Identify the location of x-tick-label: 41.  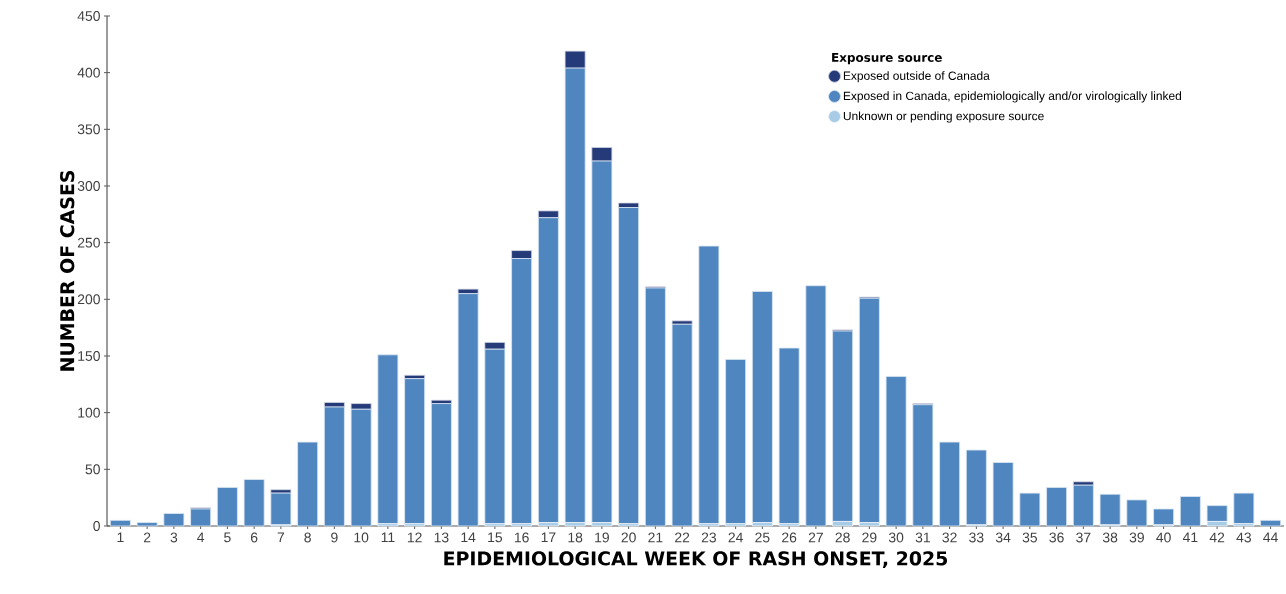
(1190, 537).